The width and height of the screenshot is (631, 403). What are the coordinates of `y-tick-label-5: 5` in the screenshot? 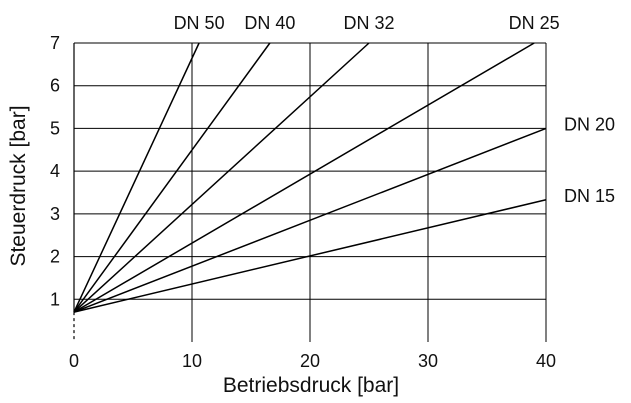 It's located at (55, 128).